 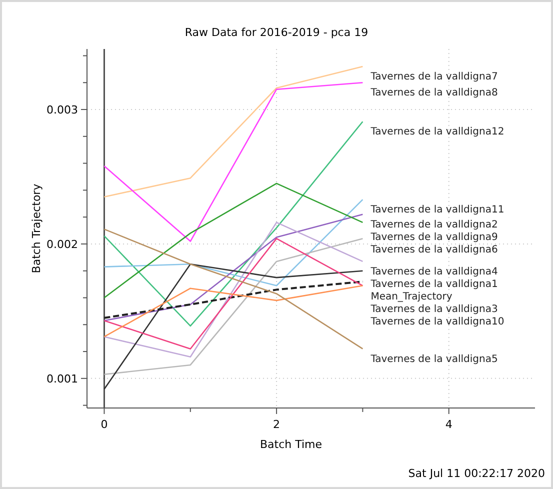 I want to click on series-label: Tavernes de la valldigna3, so click(x=434, y=309).